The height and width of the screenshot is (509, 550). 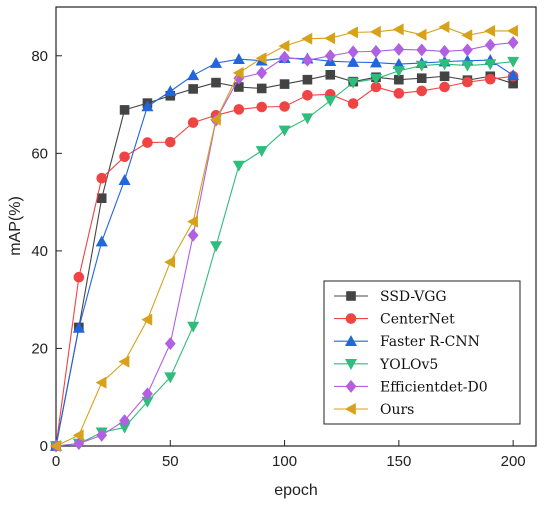 What do you see at coordinates (296, 490) in the screenshot?
I see `x-axis-title: epoch` at bounding box center [296, 490].